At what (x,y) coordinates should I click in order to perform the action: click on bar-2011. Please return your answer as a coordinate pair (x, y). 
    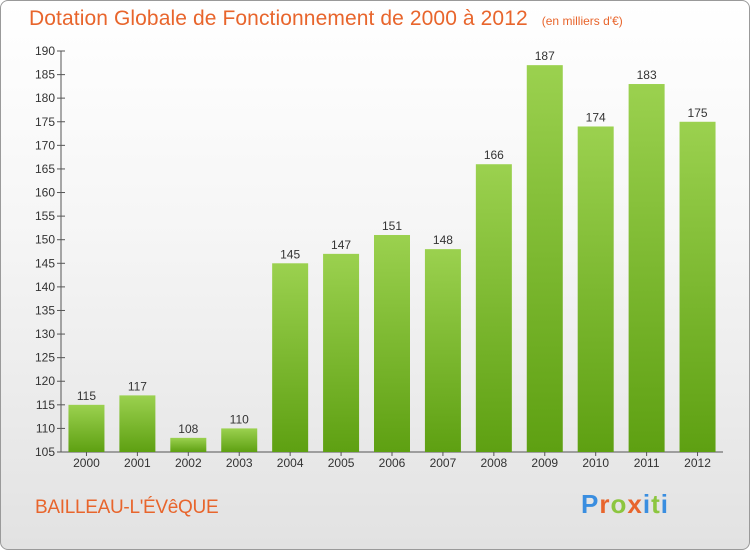
    Looking at the image, I should click on (646, 268).